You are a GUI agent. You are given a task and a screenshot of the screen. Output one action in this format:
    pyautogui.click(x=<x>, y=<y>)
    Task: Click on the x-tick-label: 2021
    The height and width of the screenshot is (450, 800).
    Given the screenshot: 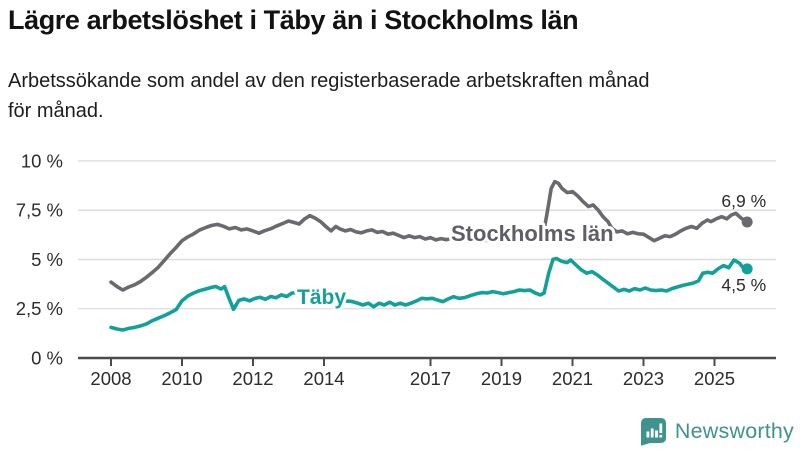 What is the action you would take?
    pyautogui.click(x=572, y=378)
    